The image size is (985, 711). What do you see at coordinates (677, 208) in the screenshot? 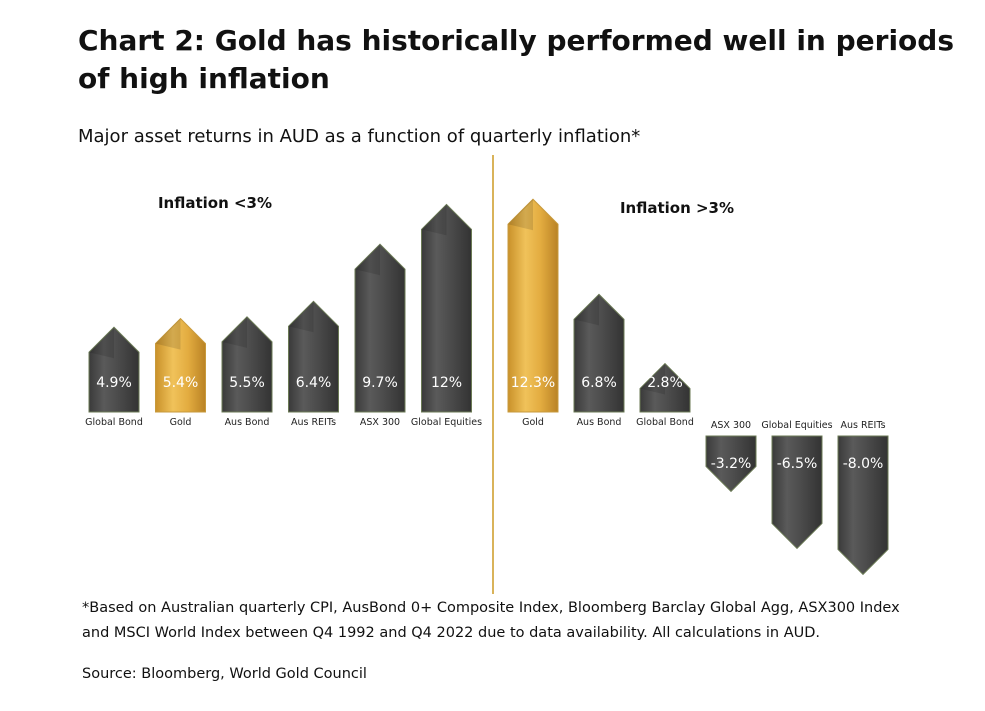
I see `panel-title-high-inflation: Inflation >3%` at bounding box center [677, 208].